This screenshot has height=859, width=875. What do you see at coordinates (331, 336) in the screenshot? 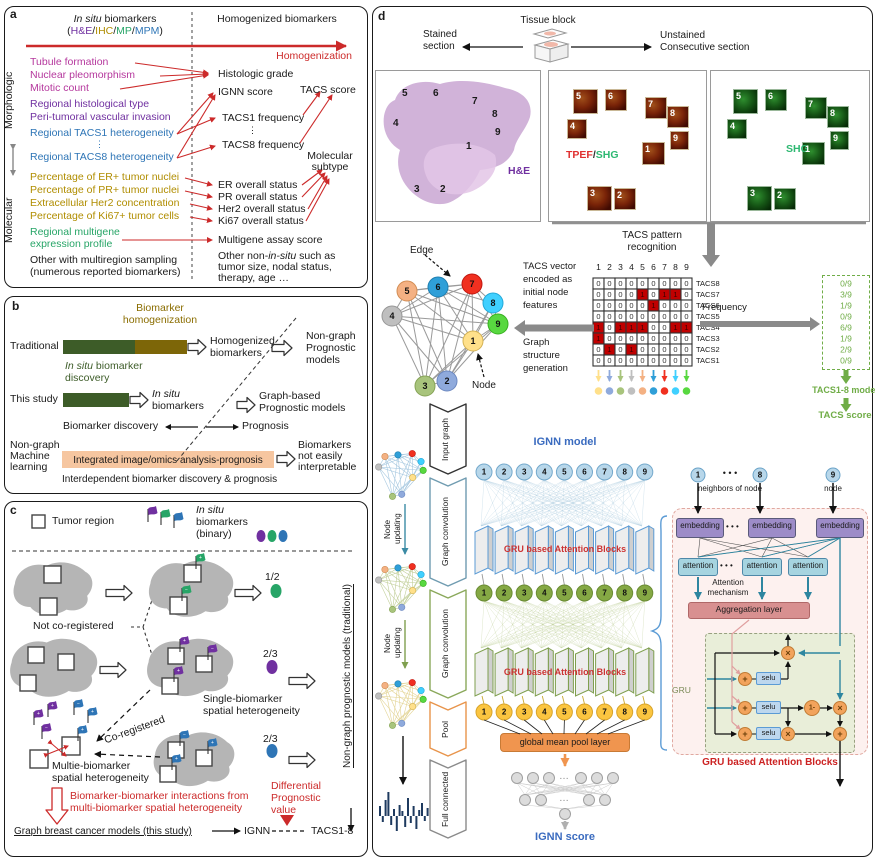
I see `nongraph-prog-1: Non-graph` at bounding box center [331, 336].